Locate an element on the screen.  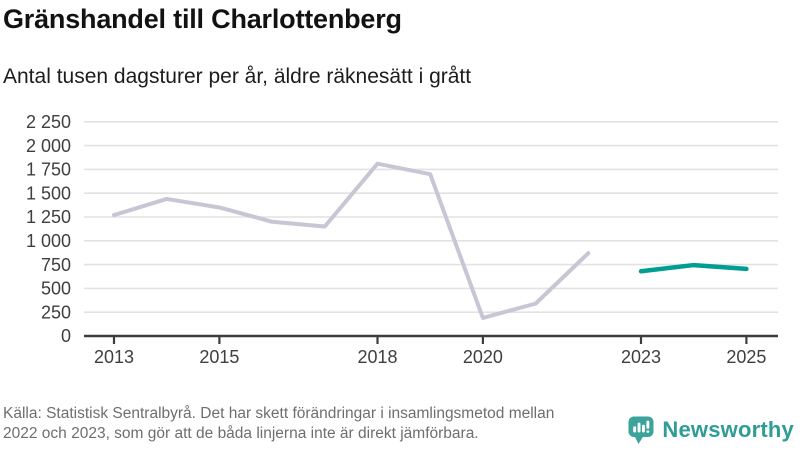
newsworthy-logo: Newsworthy is located at coordinates (711, 430).